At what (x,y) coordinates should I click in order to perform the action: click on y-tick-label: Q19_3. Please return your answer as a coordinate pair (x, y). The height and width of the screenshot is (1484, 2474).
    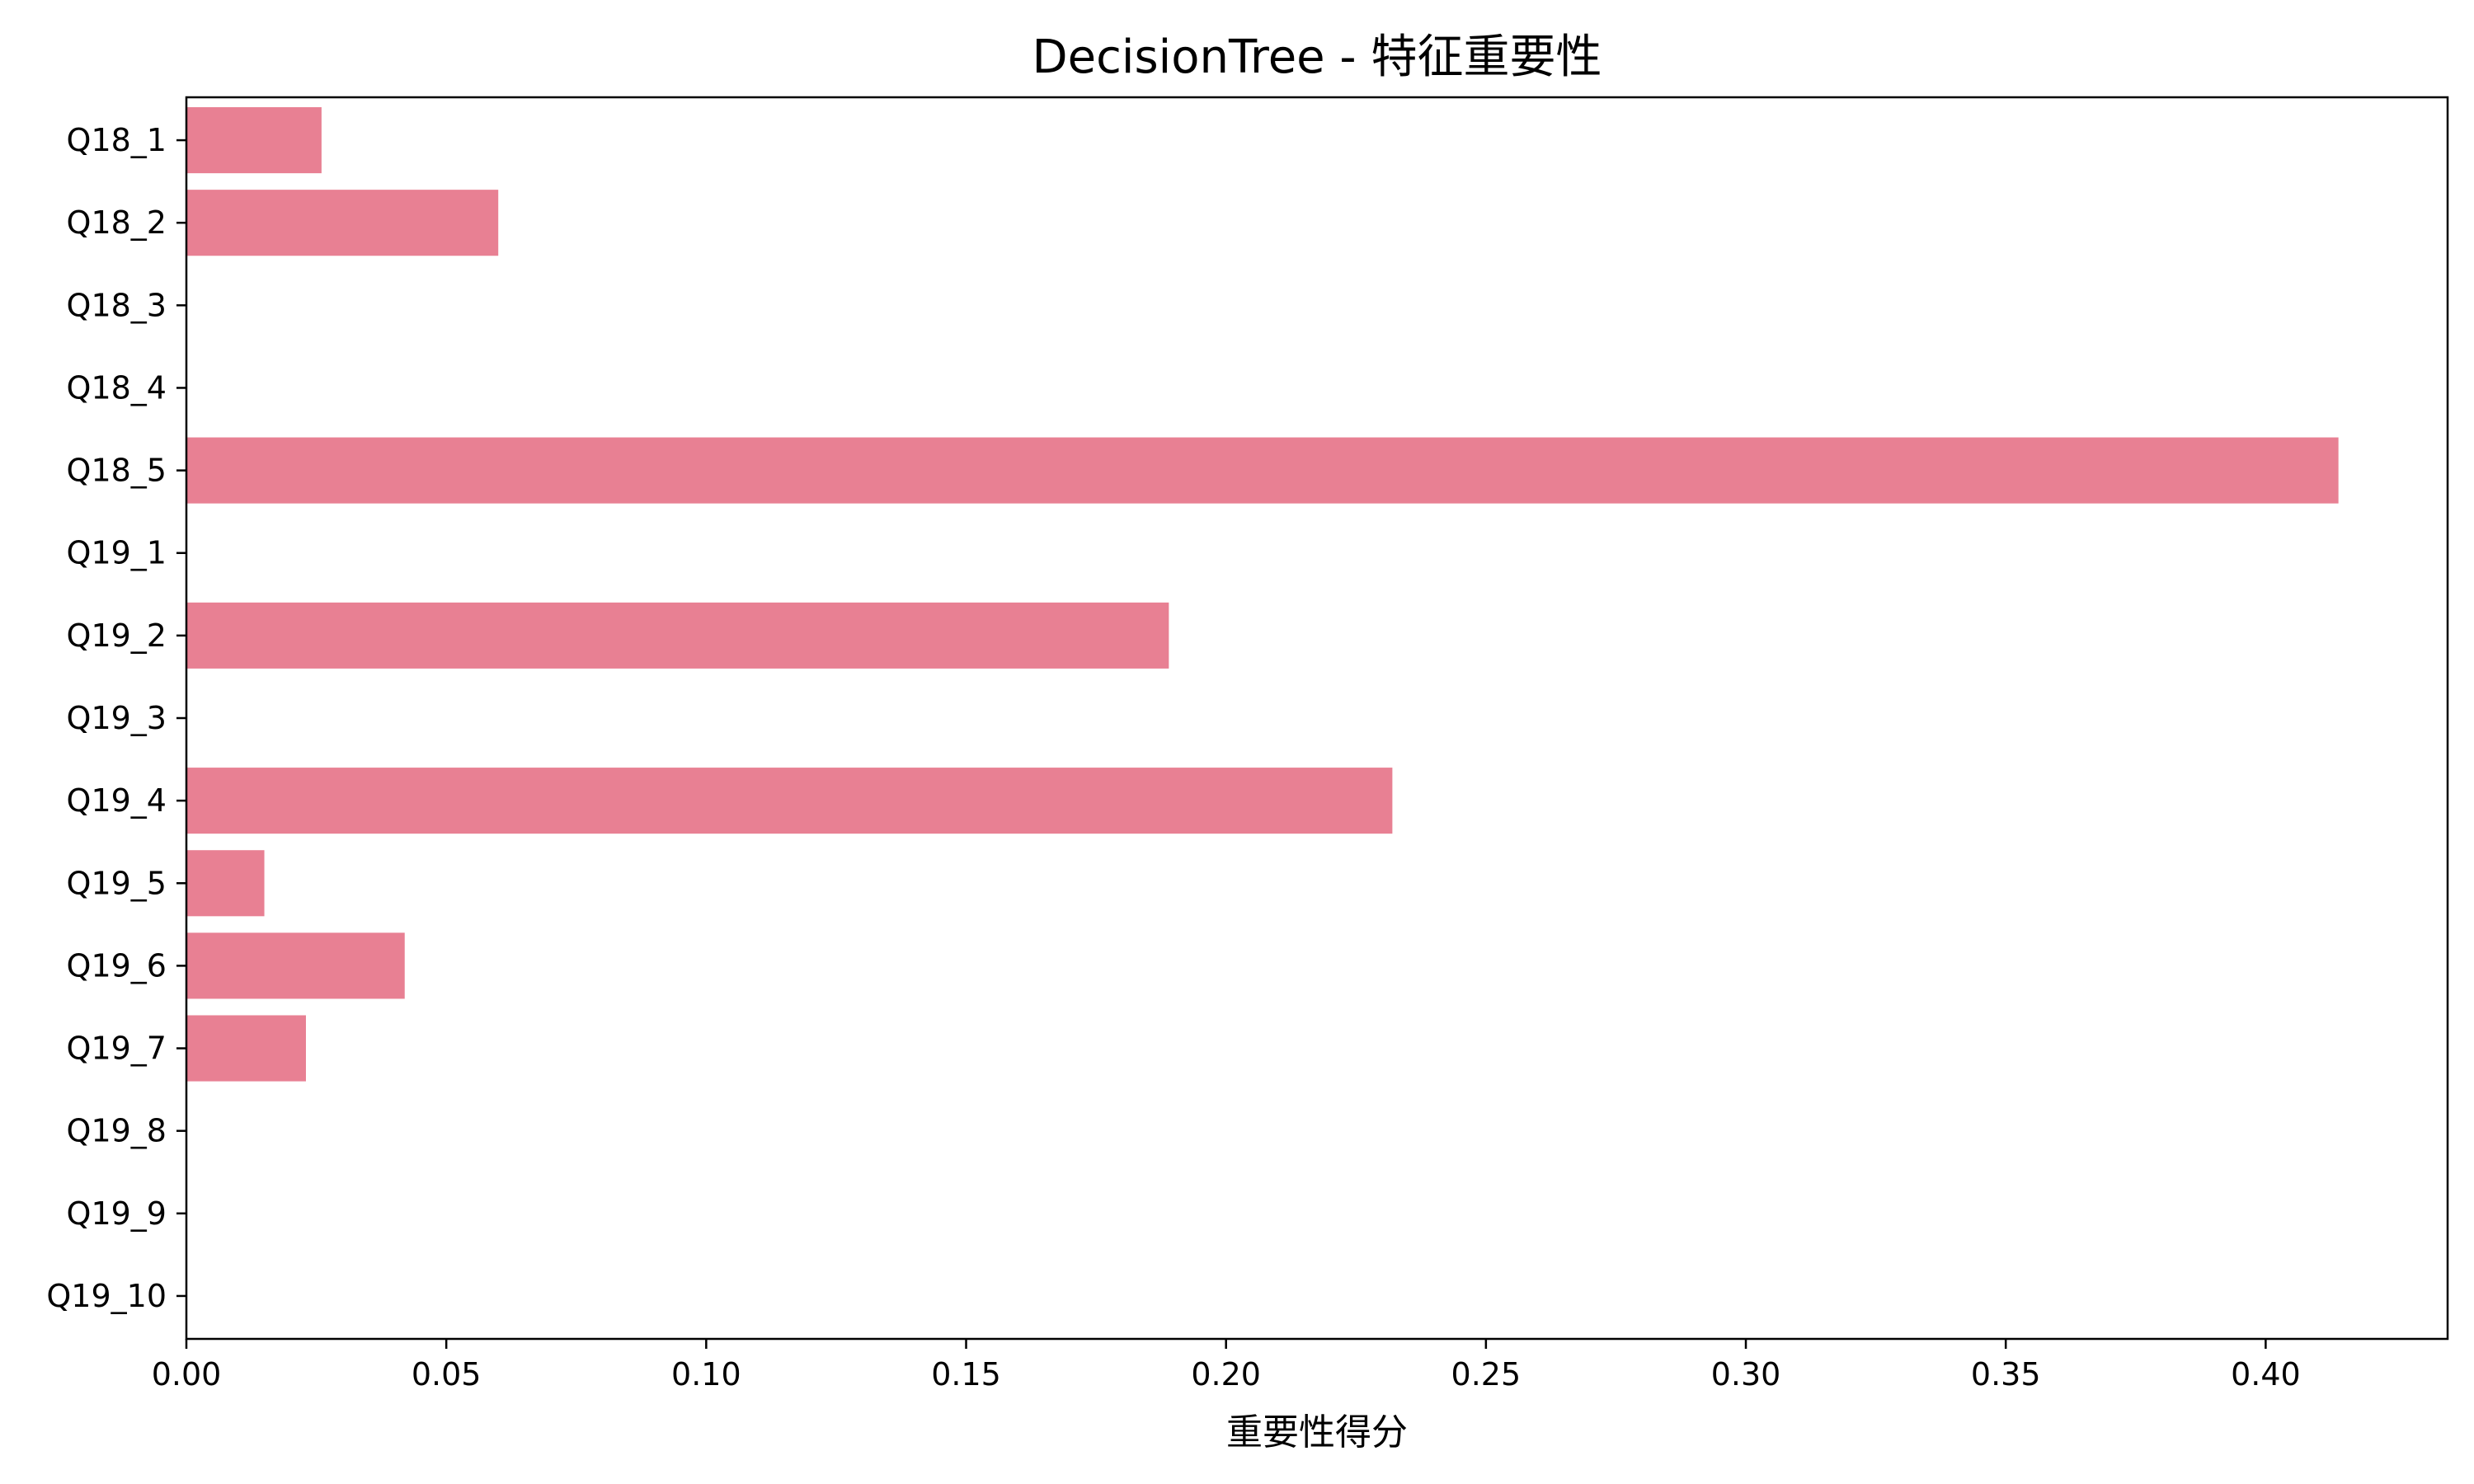
    Looking at the image, I should click on (117, 718).